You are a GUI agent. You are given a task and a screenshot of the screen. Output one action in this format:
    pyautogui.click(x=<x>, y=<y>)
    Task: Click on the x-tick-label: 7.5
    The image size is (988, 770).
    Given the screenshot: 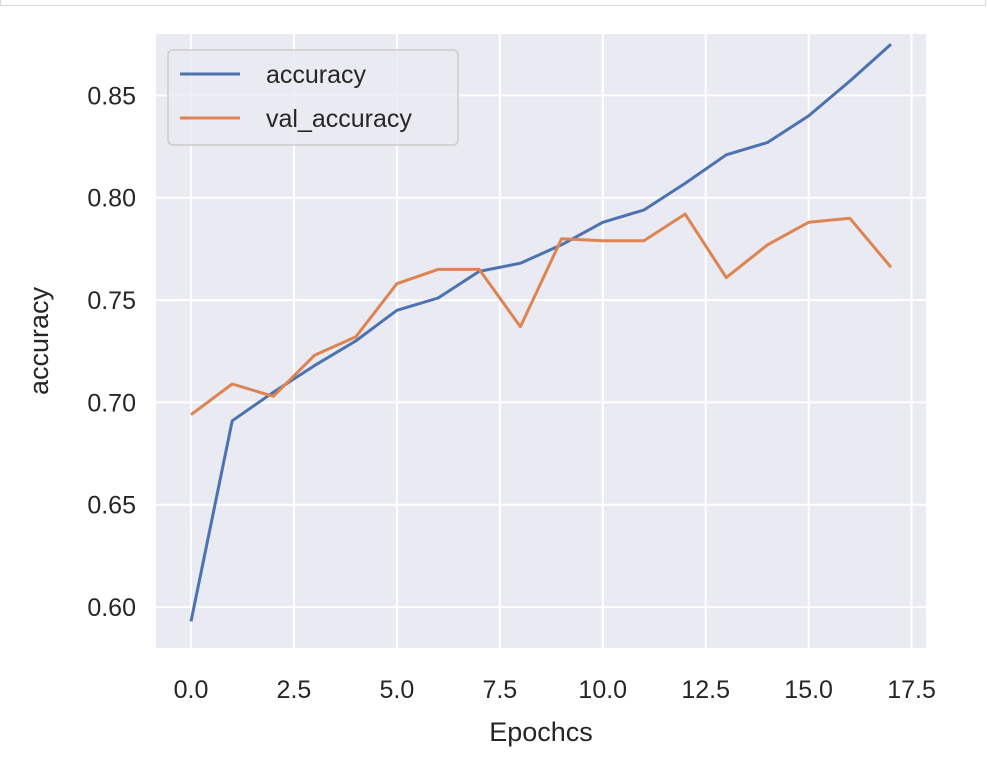 What is the action you would take?
    pyautogui.click(x=499, y=690)
    